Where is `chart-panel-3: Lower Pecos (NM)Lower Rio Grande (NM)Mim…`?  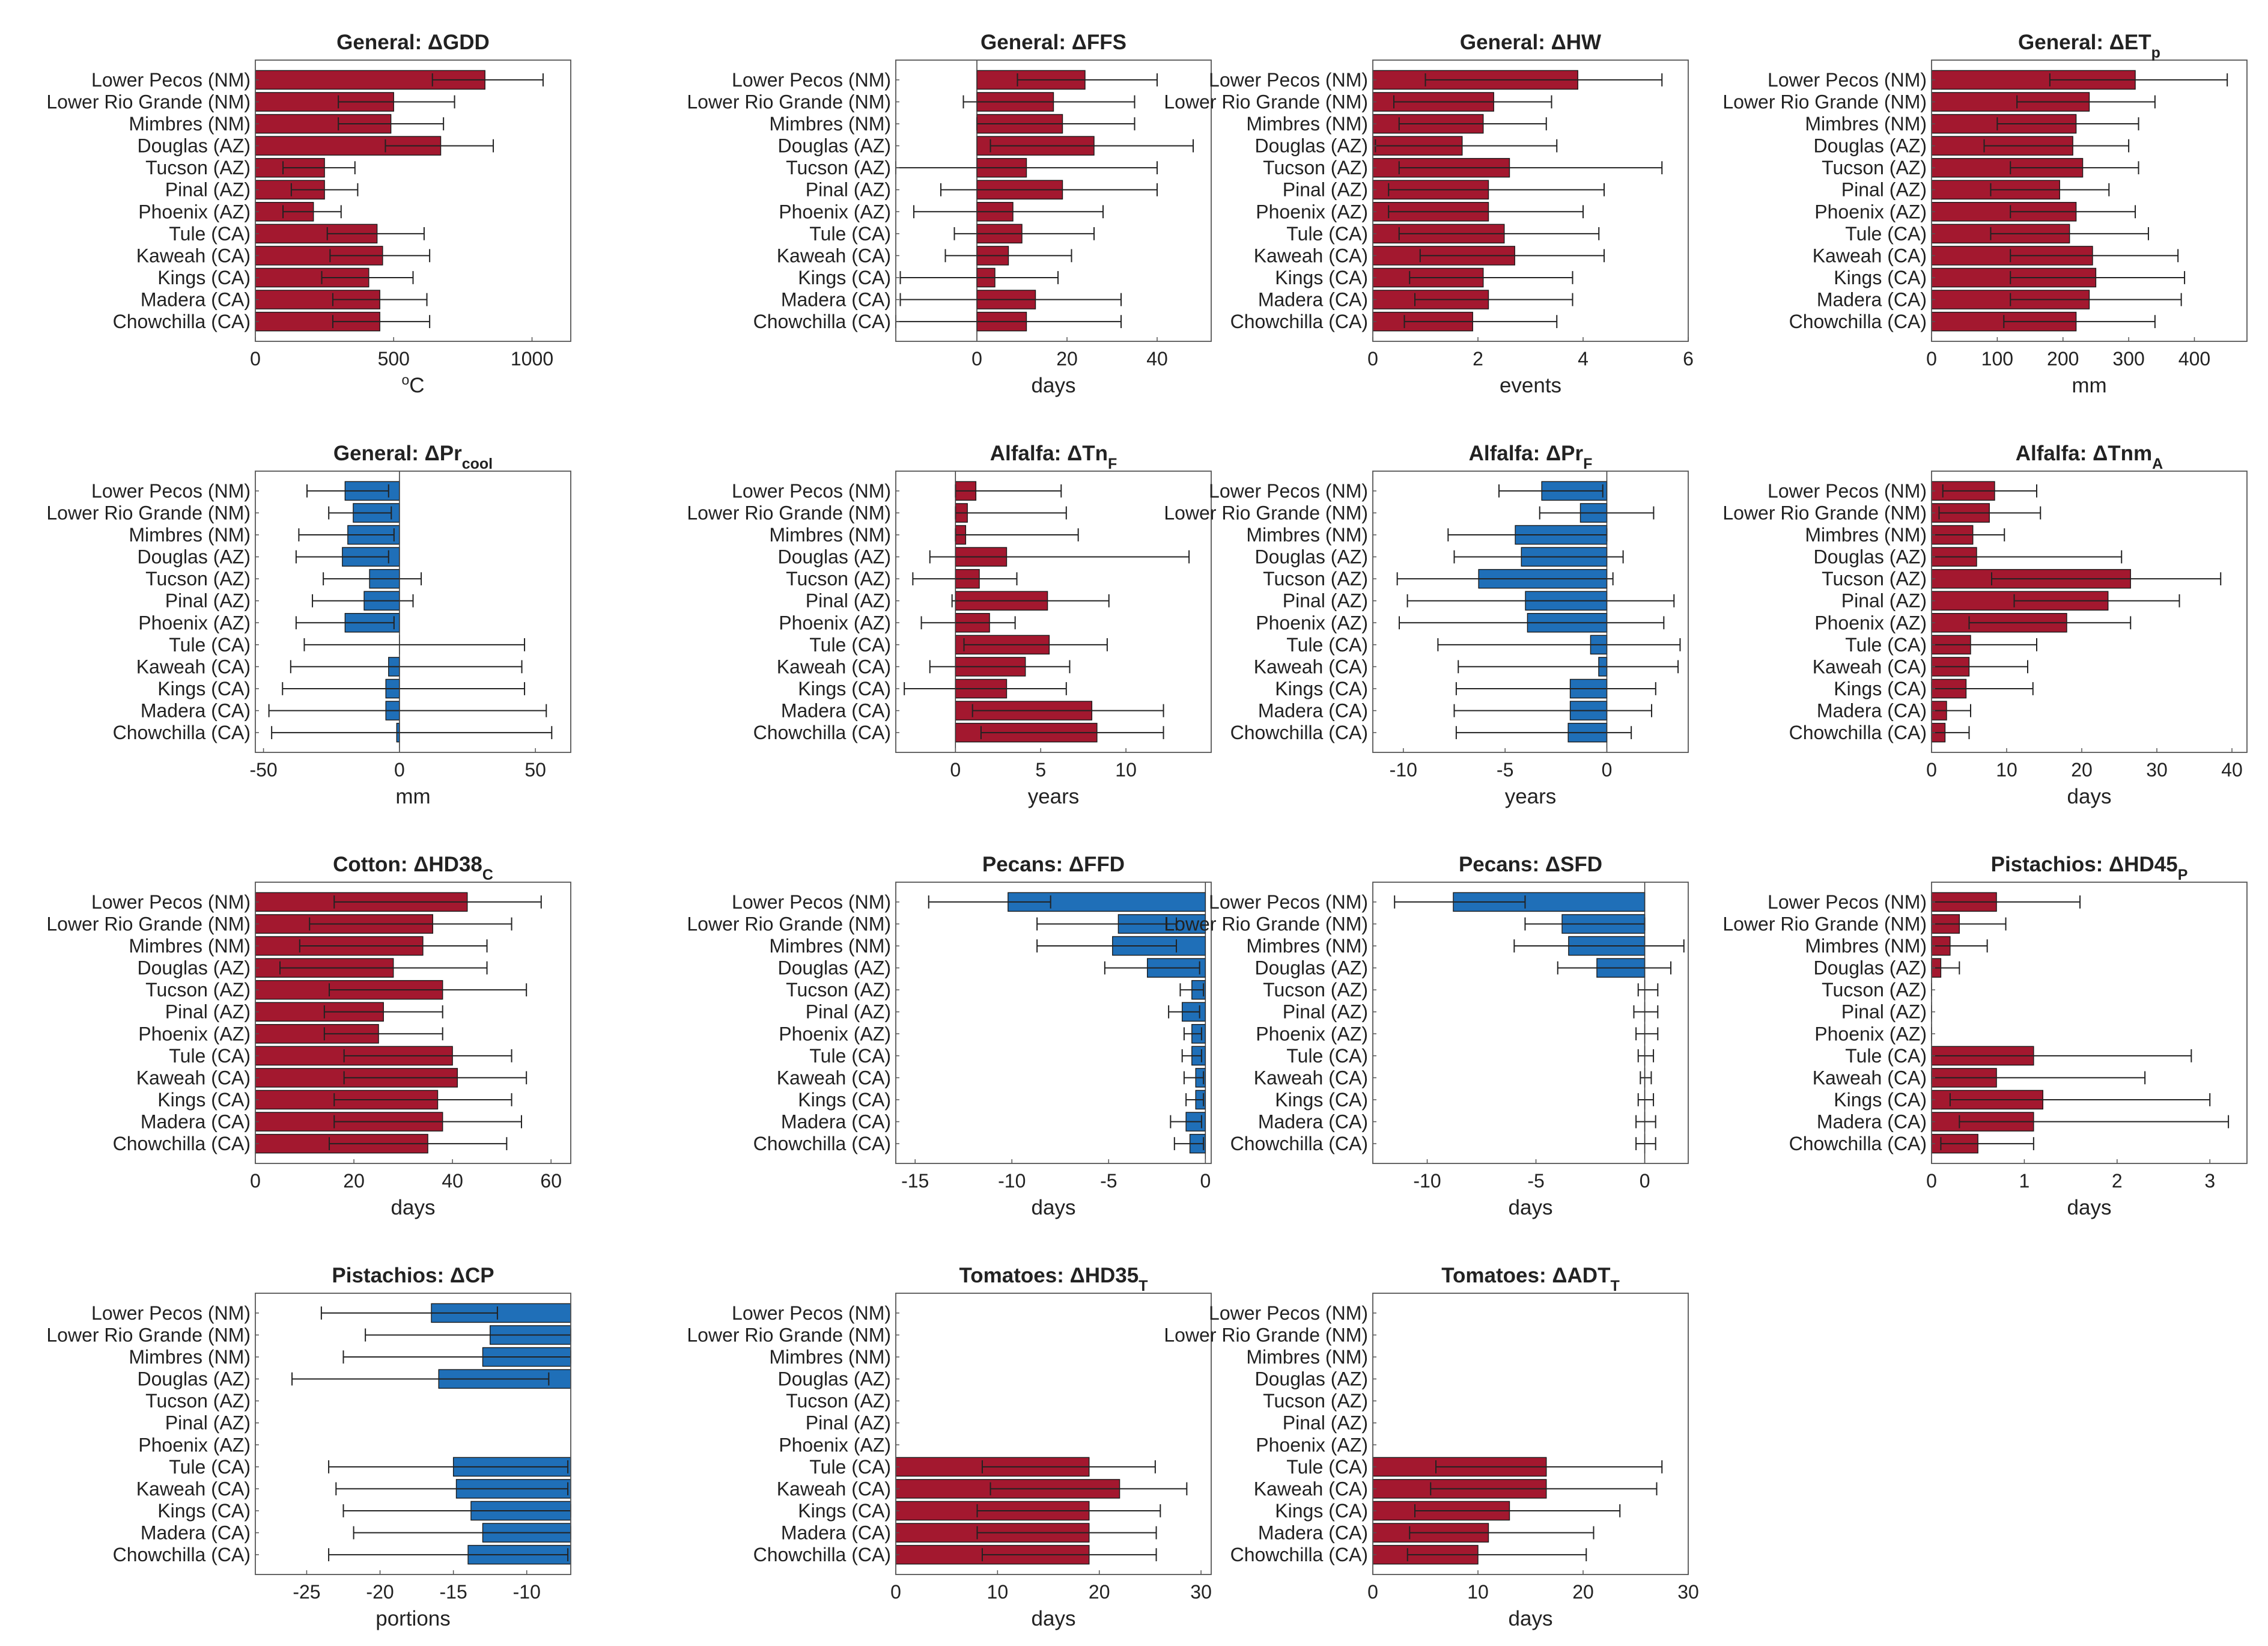 chart-panel-3: Lower Pecos (NM)Lower Rio Grande (NM)Mim… is located at coordinates (1429, 214).